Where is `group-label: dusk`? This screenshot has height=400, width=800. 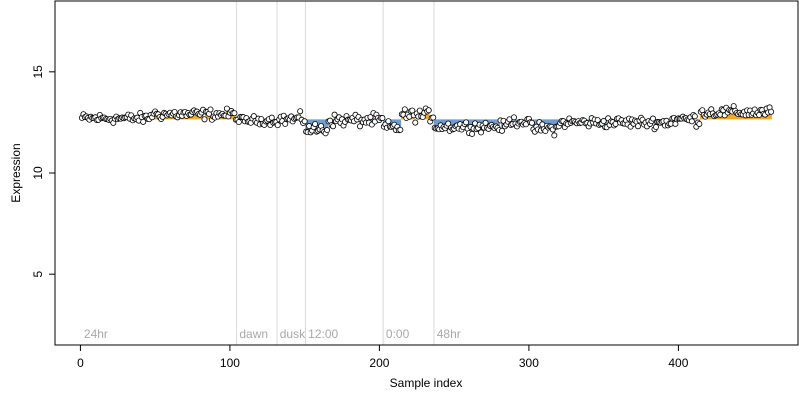
group-label: dusk is located at coordinates (293, 334).